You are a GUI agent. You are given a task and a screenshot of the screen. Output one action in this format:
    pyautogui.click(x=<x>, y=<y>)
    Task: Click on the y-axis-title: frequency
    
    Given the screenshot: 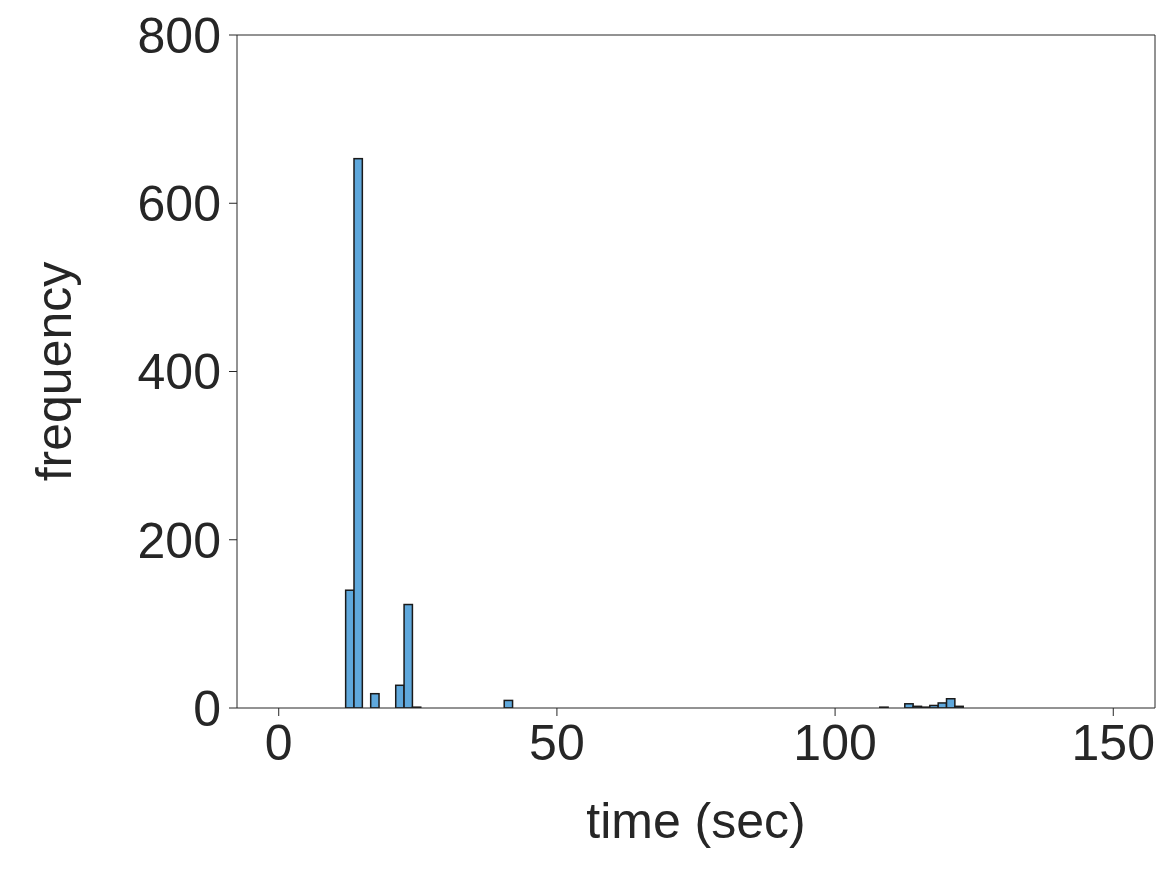 What is the action you would take?
    pyautogui.click(x=53, y=371)
    